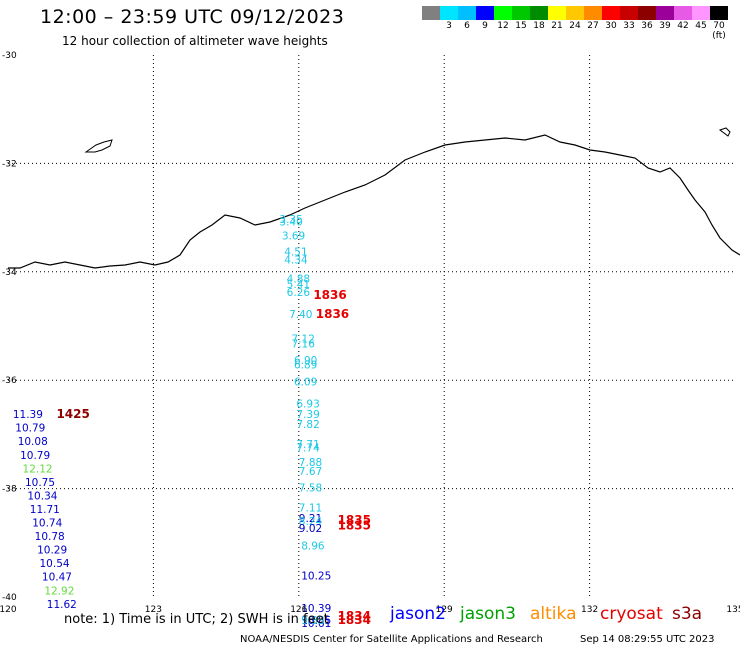  I want to click on wave-height-value: 3.35, so click(290, 220).